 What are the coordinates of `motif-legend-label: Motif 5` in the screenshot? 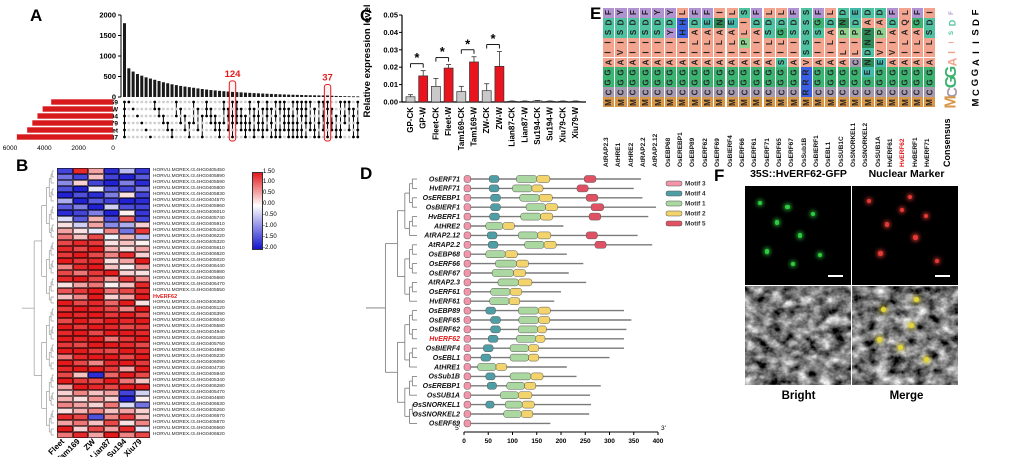 It's located at (695, 224).